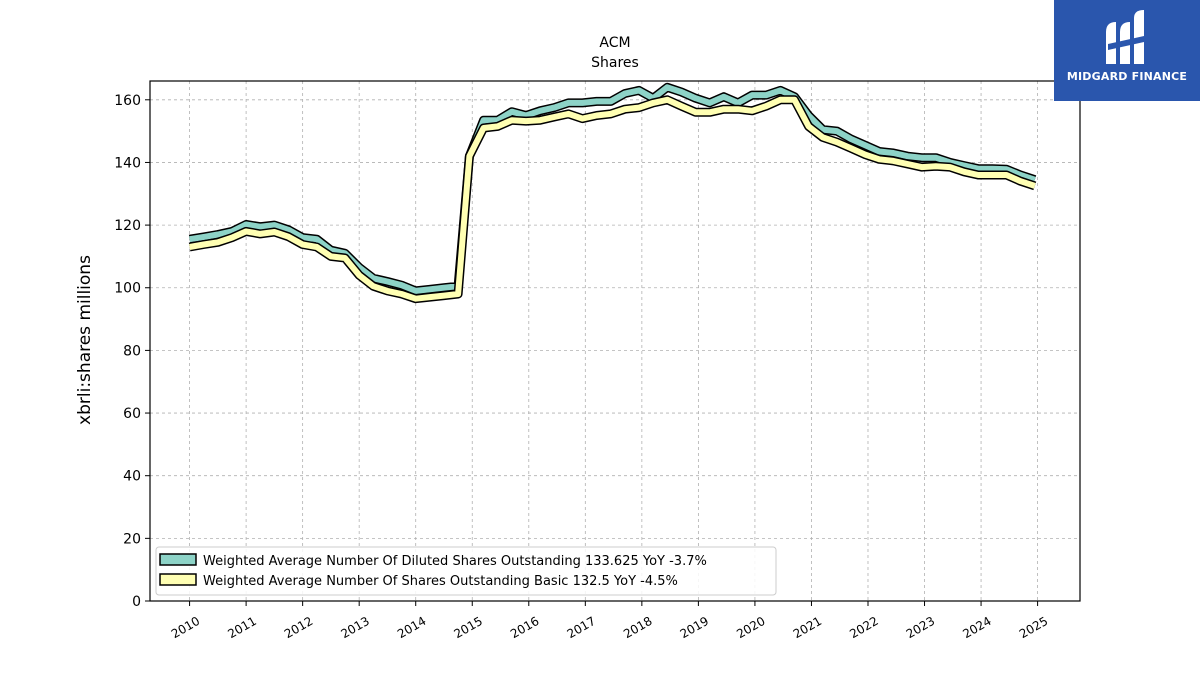  Describe the element at coordinates (127, 289) in the screenshot. I see `y-tick-label: 100` at that location.